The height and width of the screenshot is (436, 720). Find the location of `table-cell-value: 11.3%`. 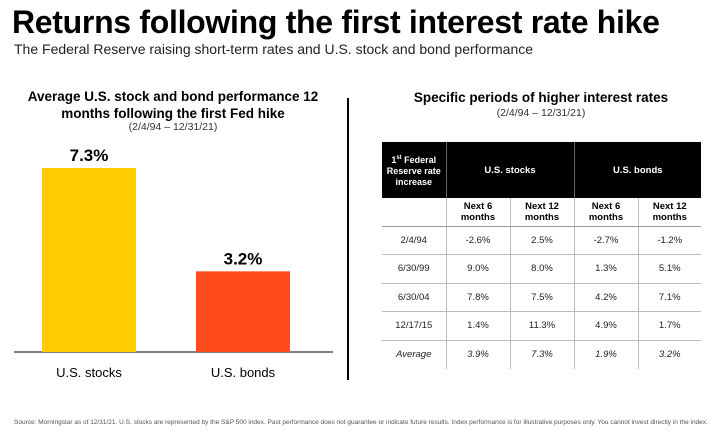

table-cell-value: 11.3% is located at coordinates (541, 326).